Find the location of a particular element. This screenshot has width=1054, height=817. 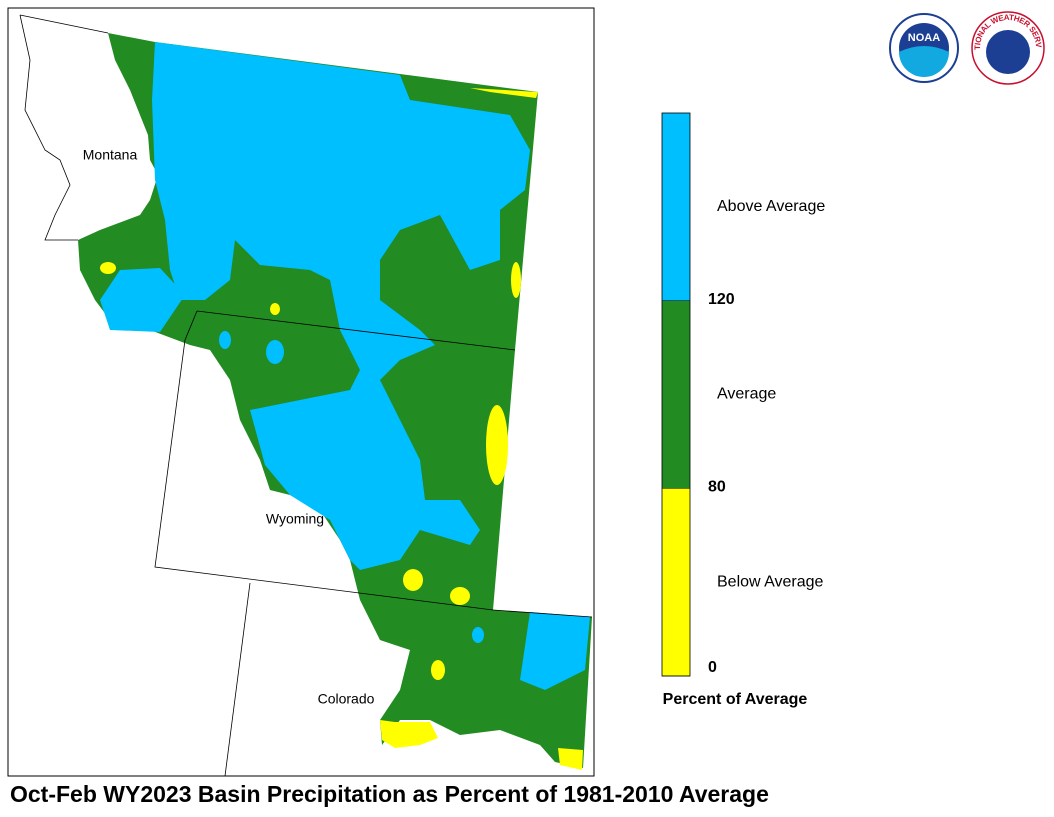

wyoming-boundary is located at coordinates (335, 460).